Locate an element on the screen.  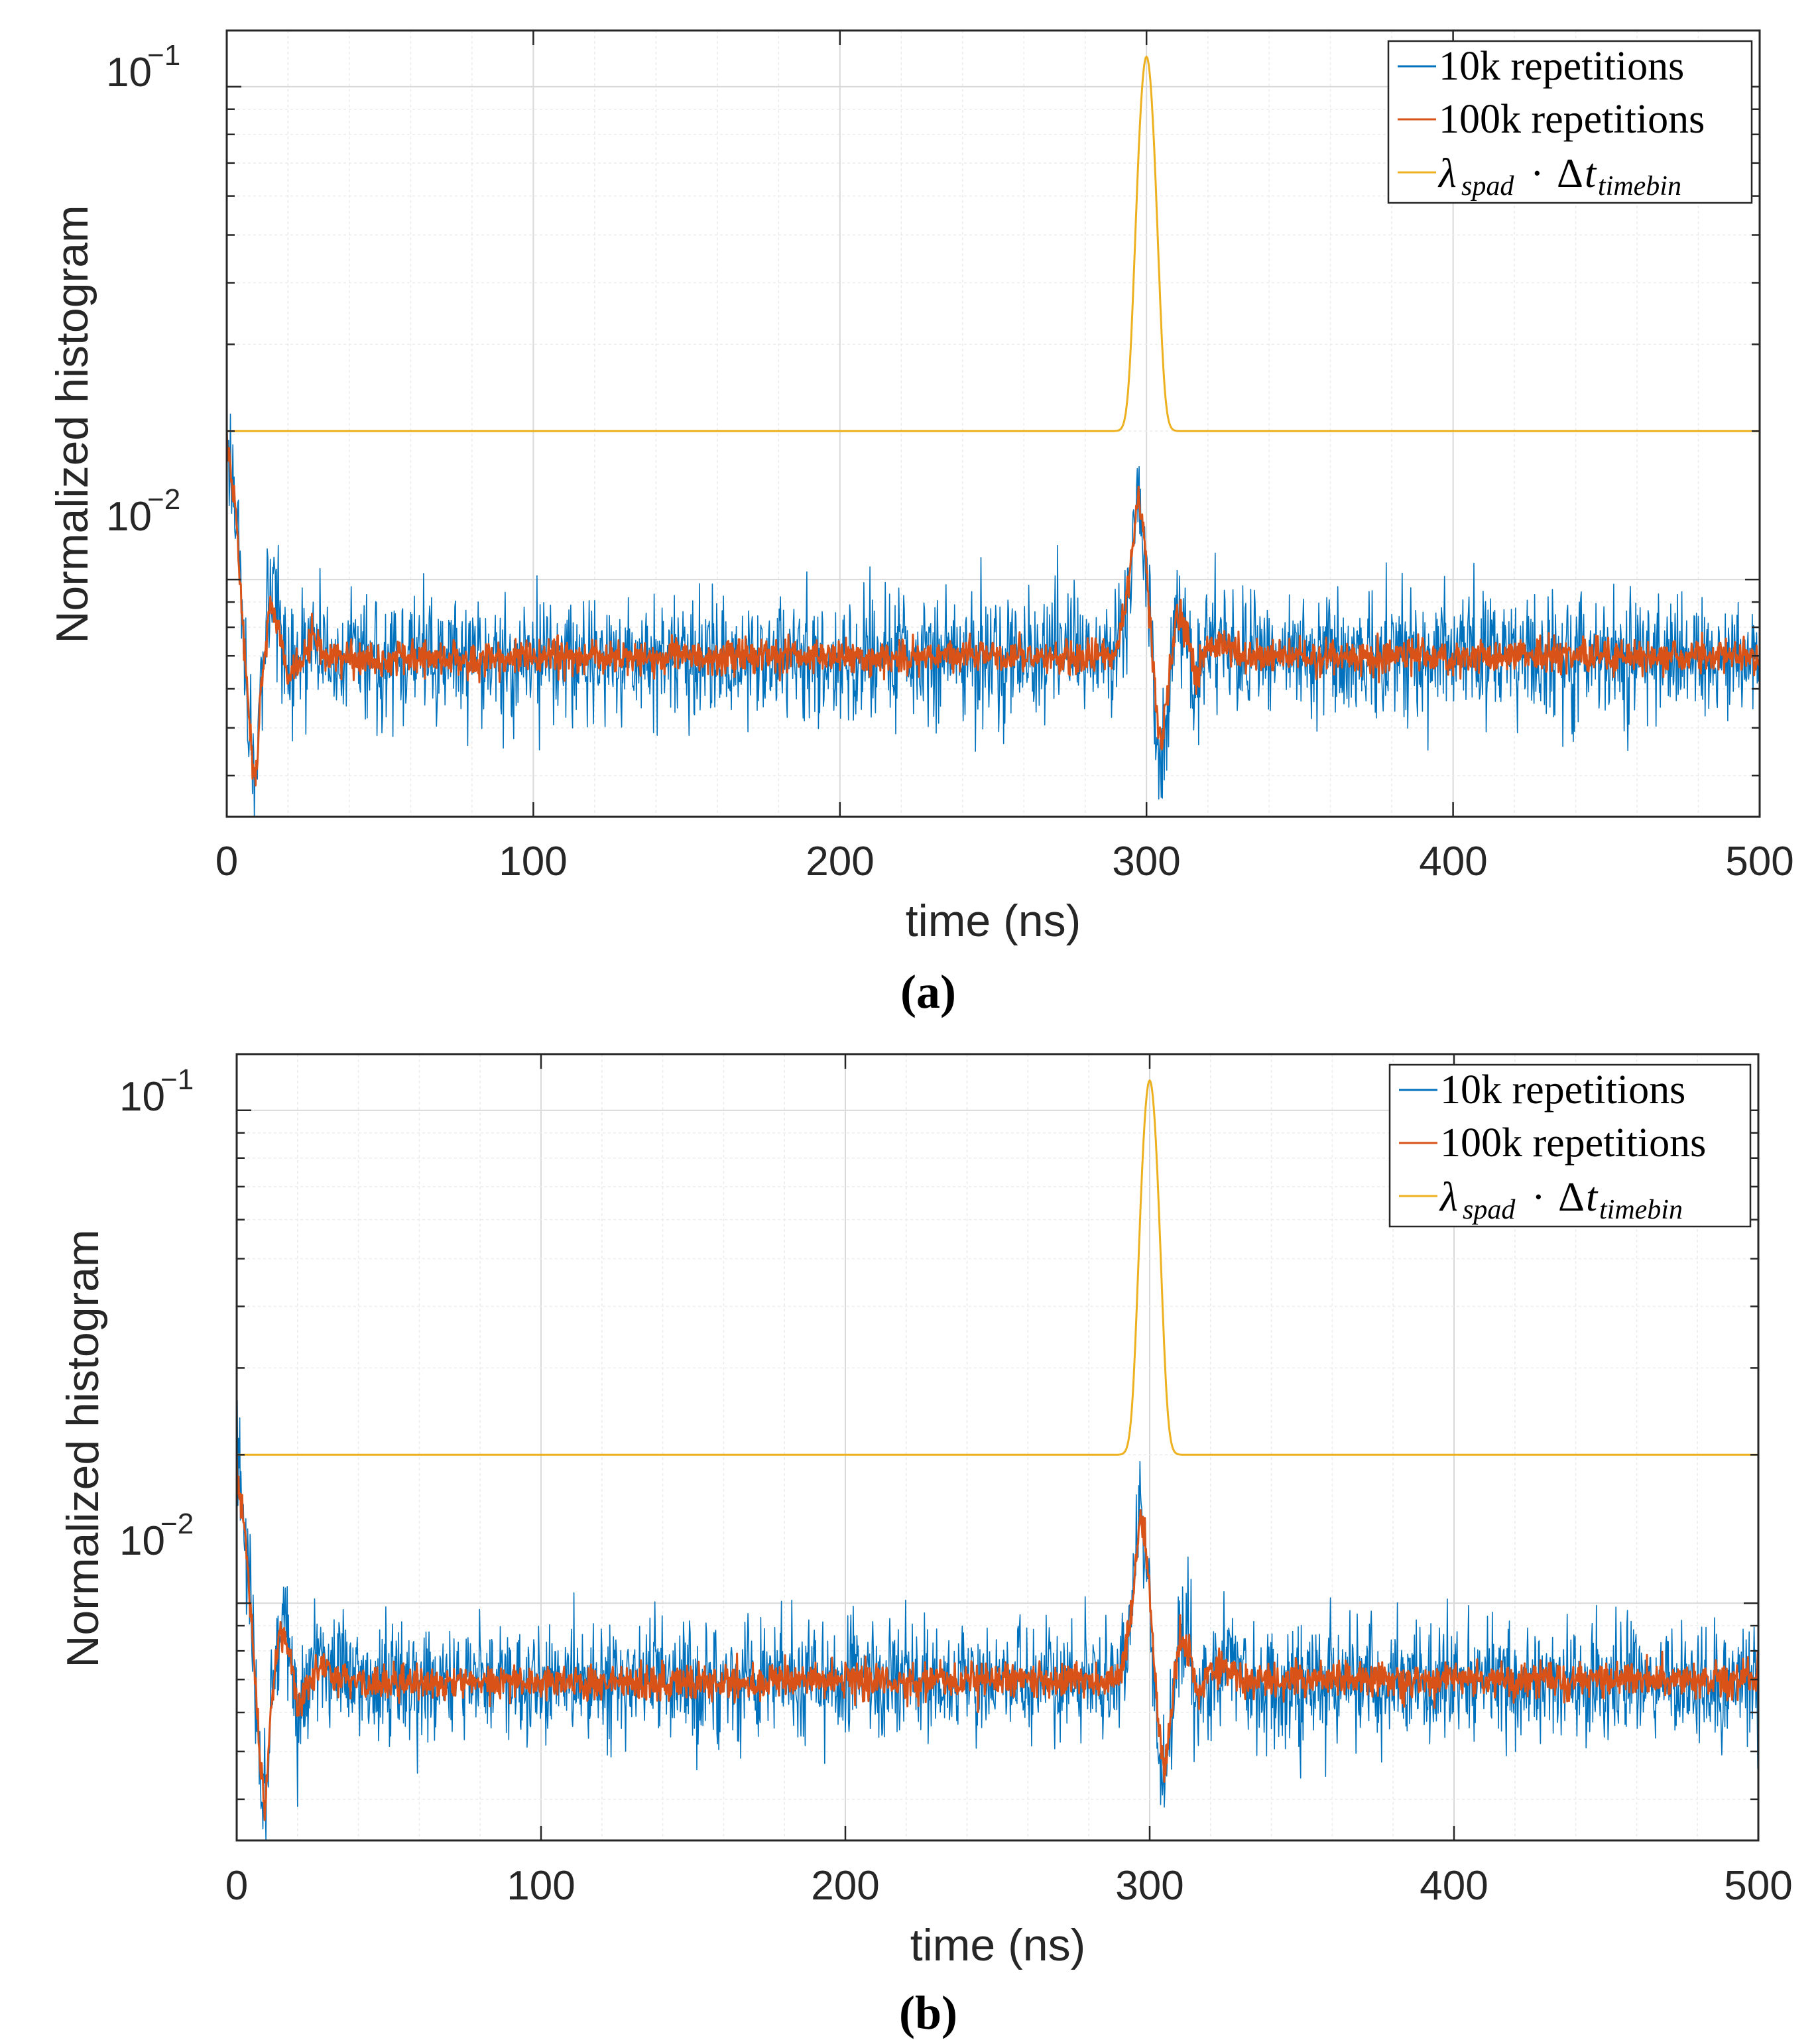
panel-label-b: (b) is located at coordinates (928, 2012).